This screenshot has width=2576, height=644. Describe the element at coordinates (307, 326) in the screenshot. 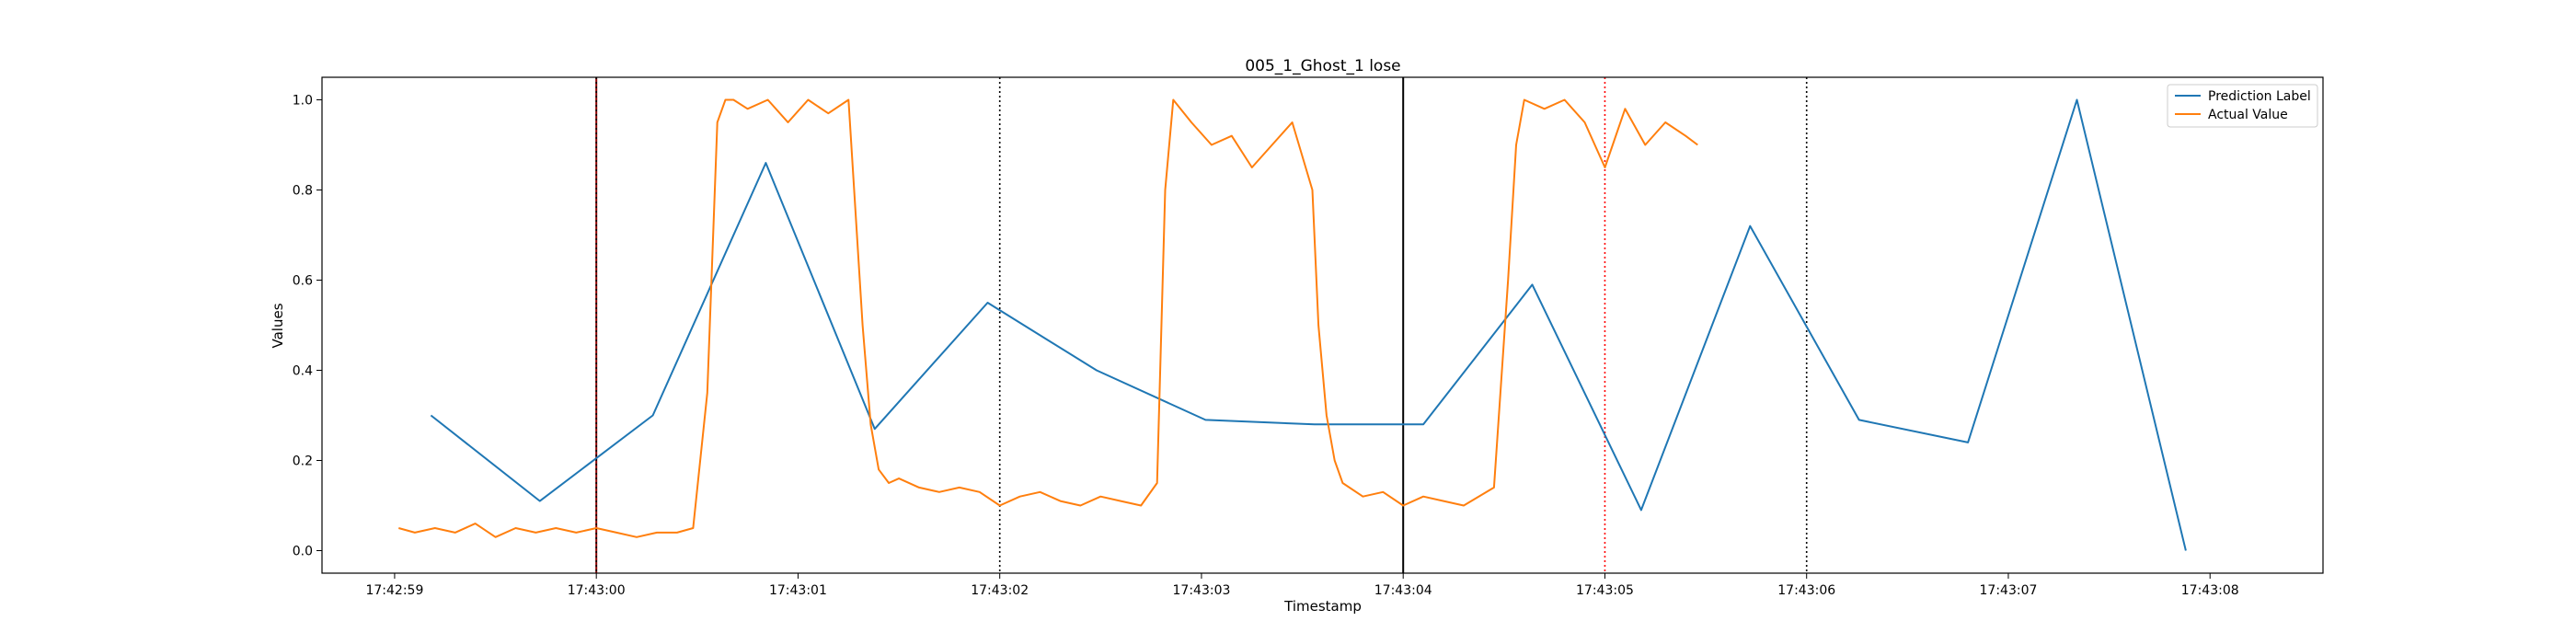

I see `y-axis-ticks: 0.0 0.2 0.4 0.6 0.8 1.0` at that location.